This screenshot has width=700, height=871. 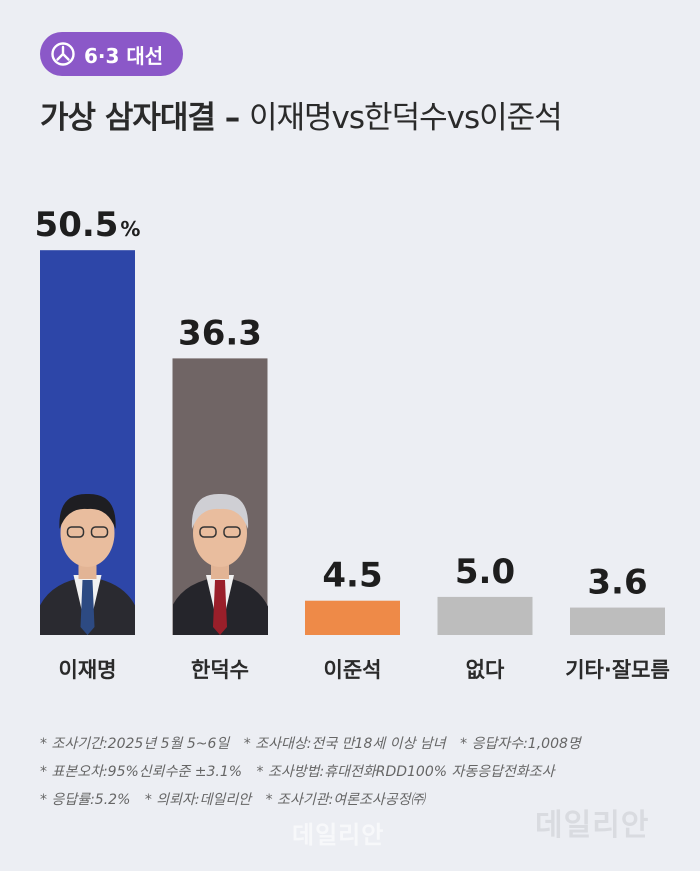 I want to click on note-item: * 의뢰자:데일리안, so click(x=198, y=800).